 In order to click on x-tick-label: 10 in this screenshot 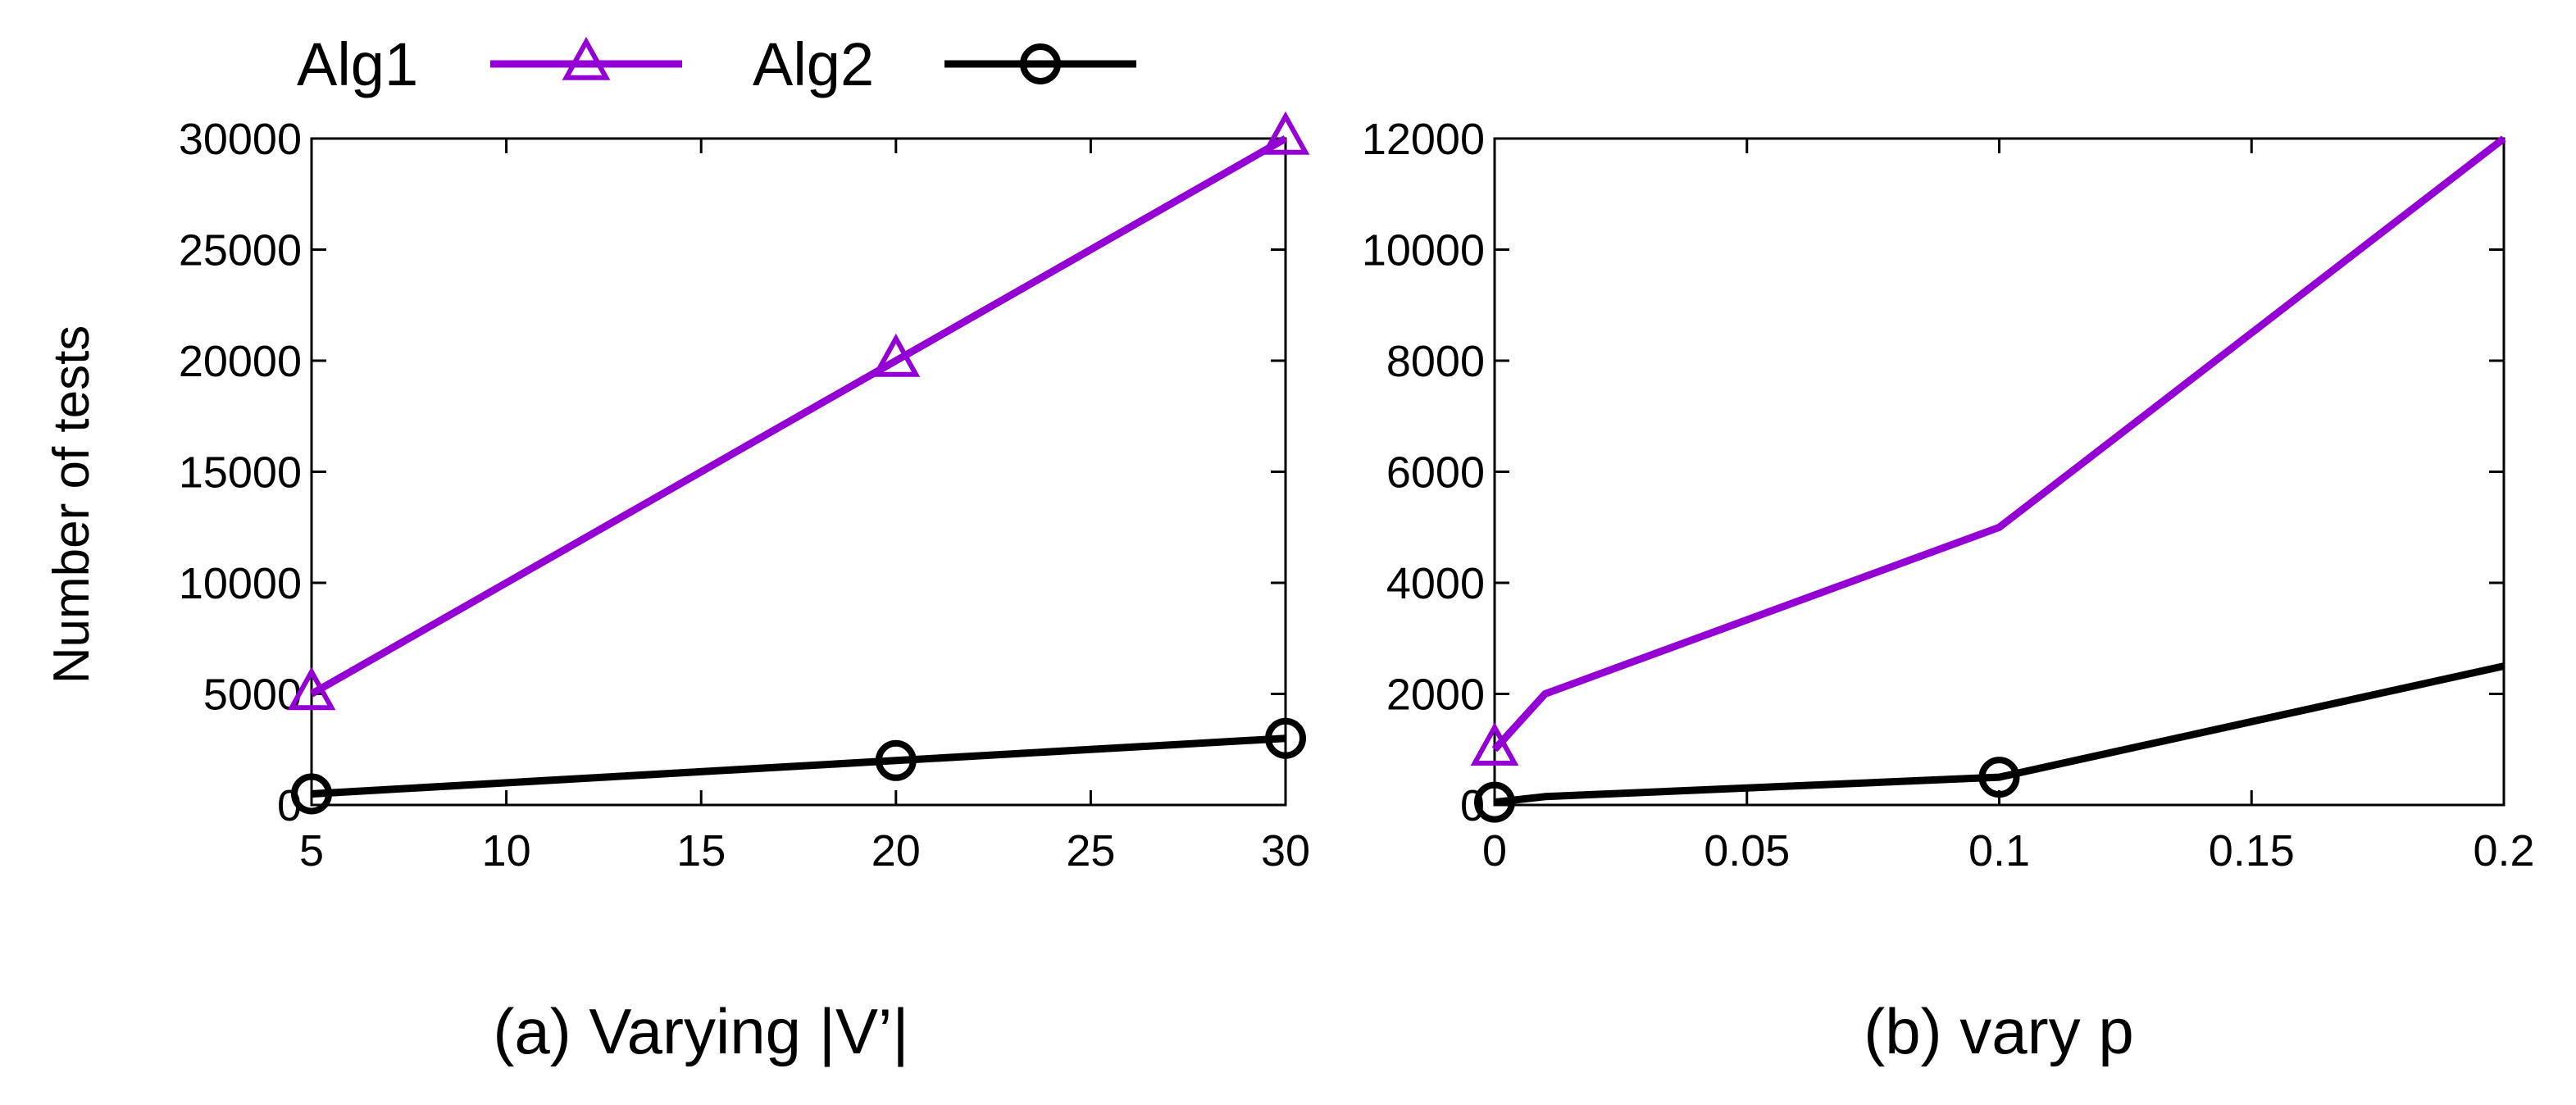, I will do `click(507, 850)`.